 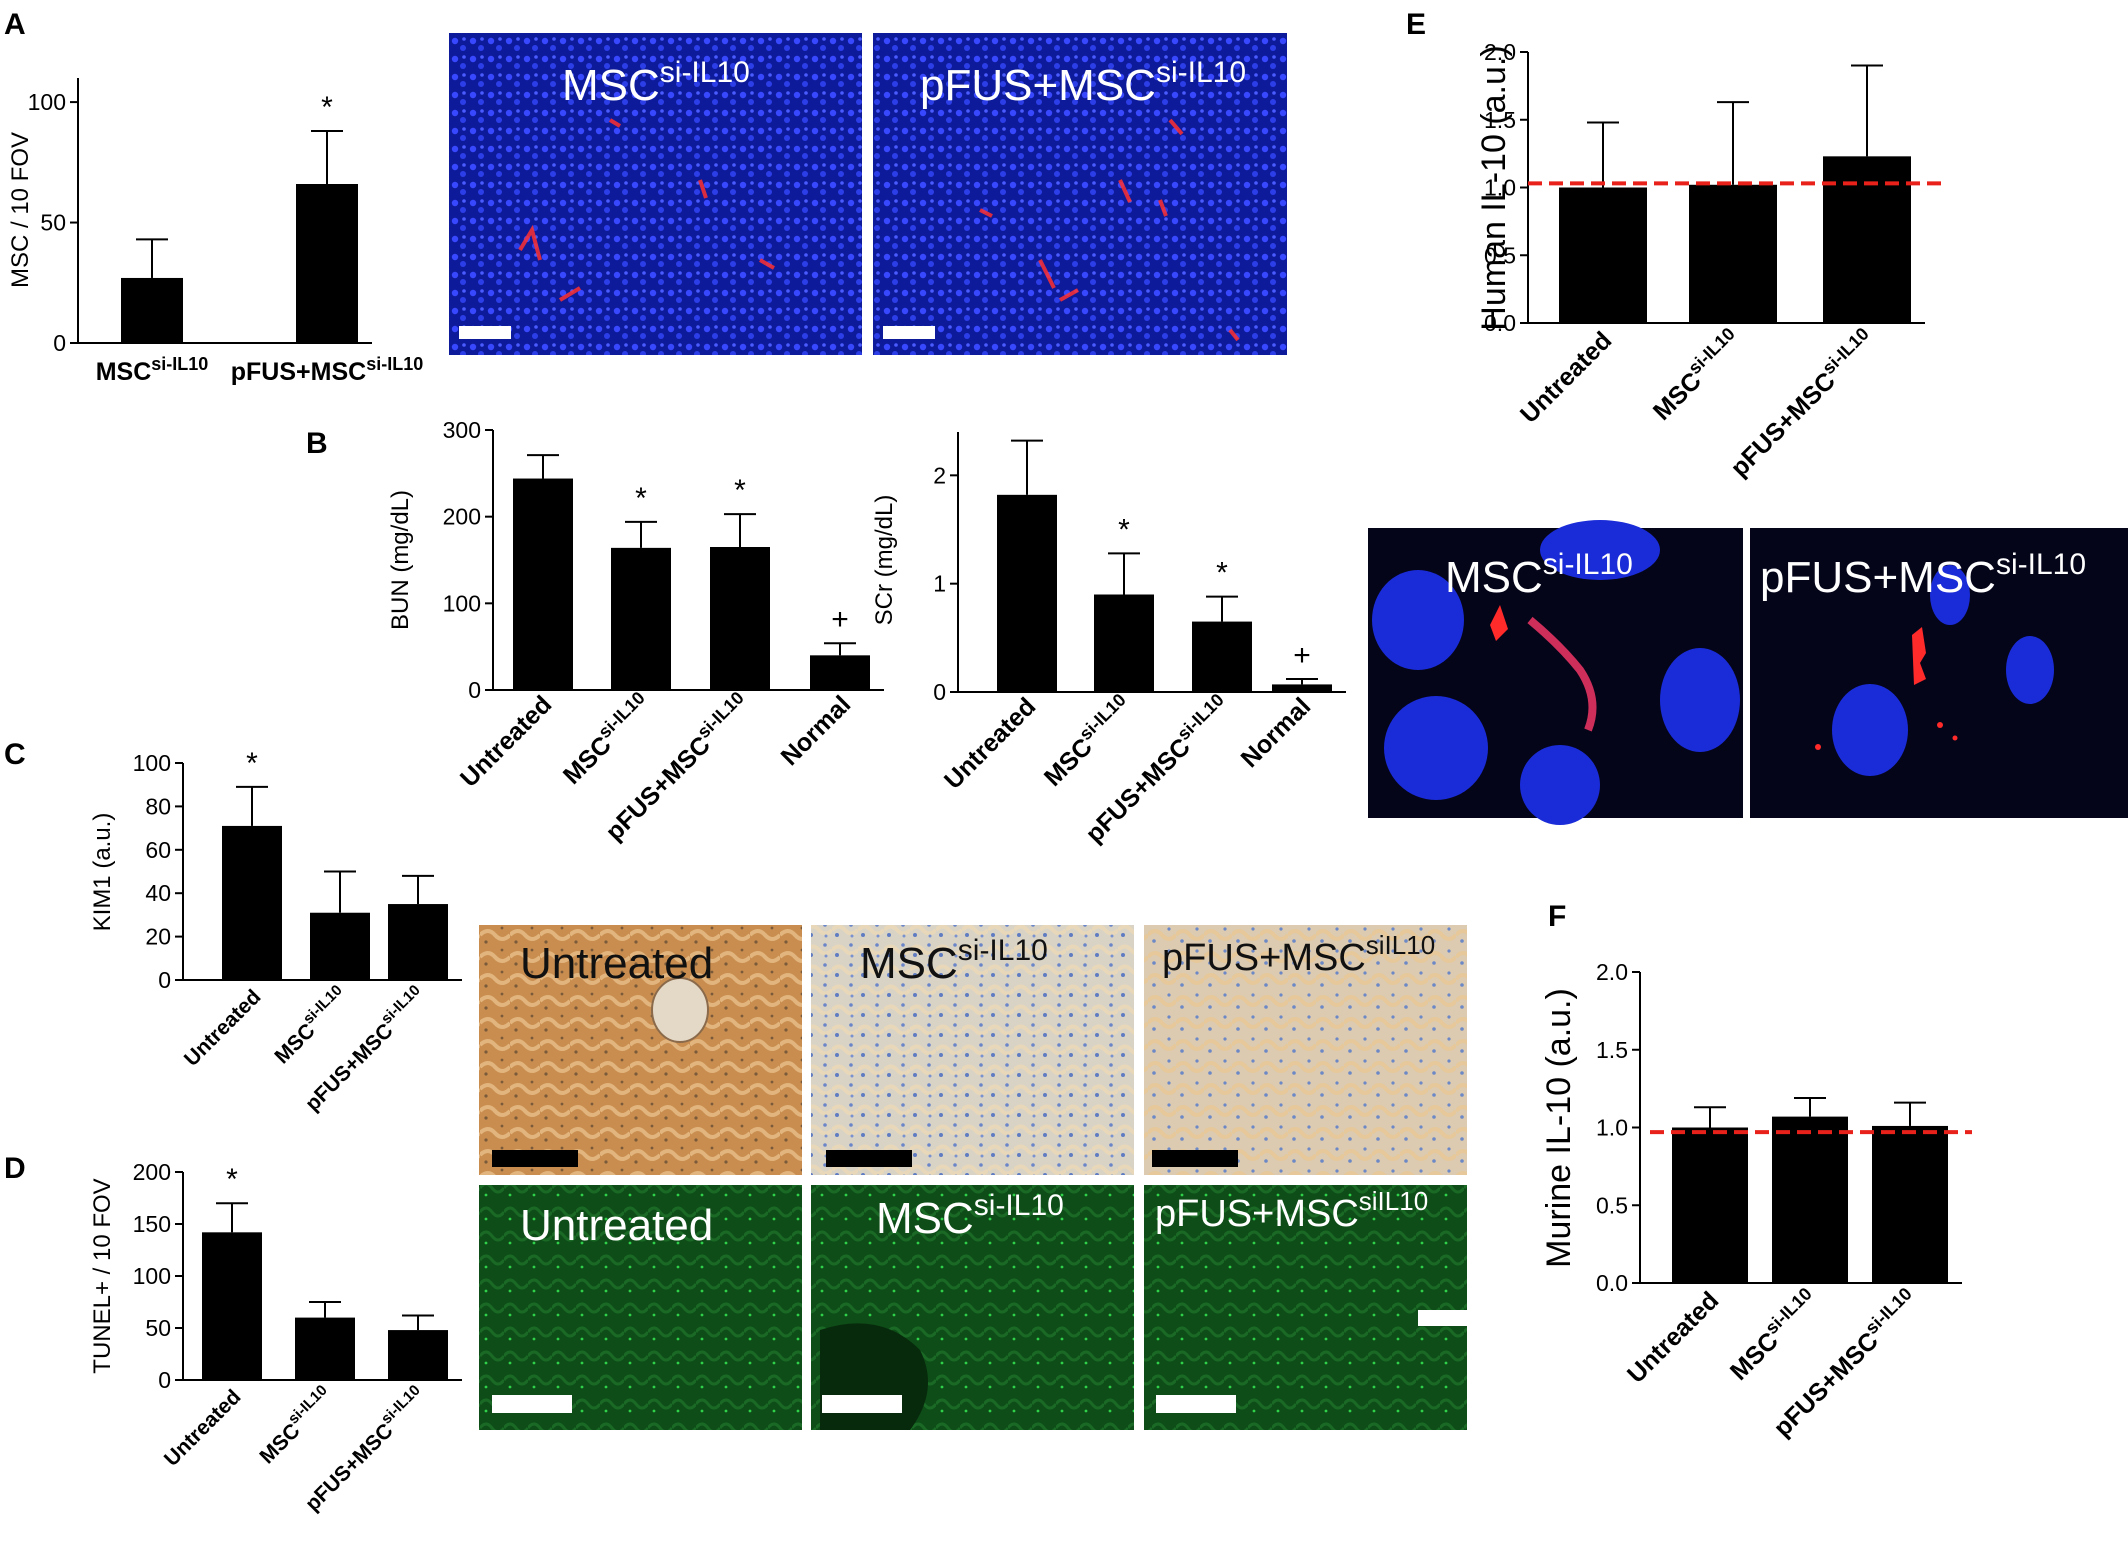 I want to click on y-axis-label: Human IL-10 (a.u.), so click(x=1494, y=187).